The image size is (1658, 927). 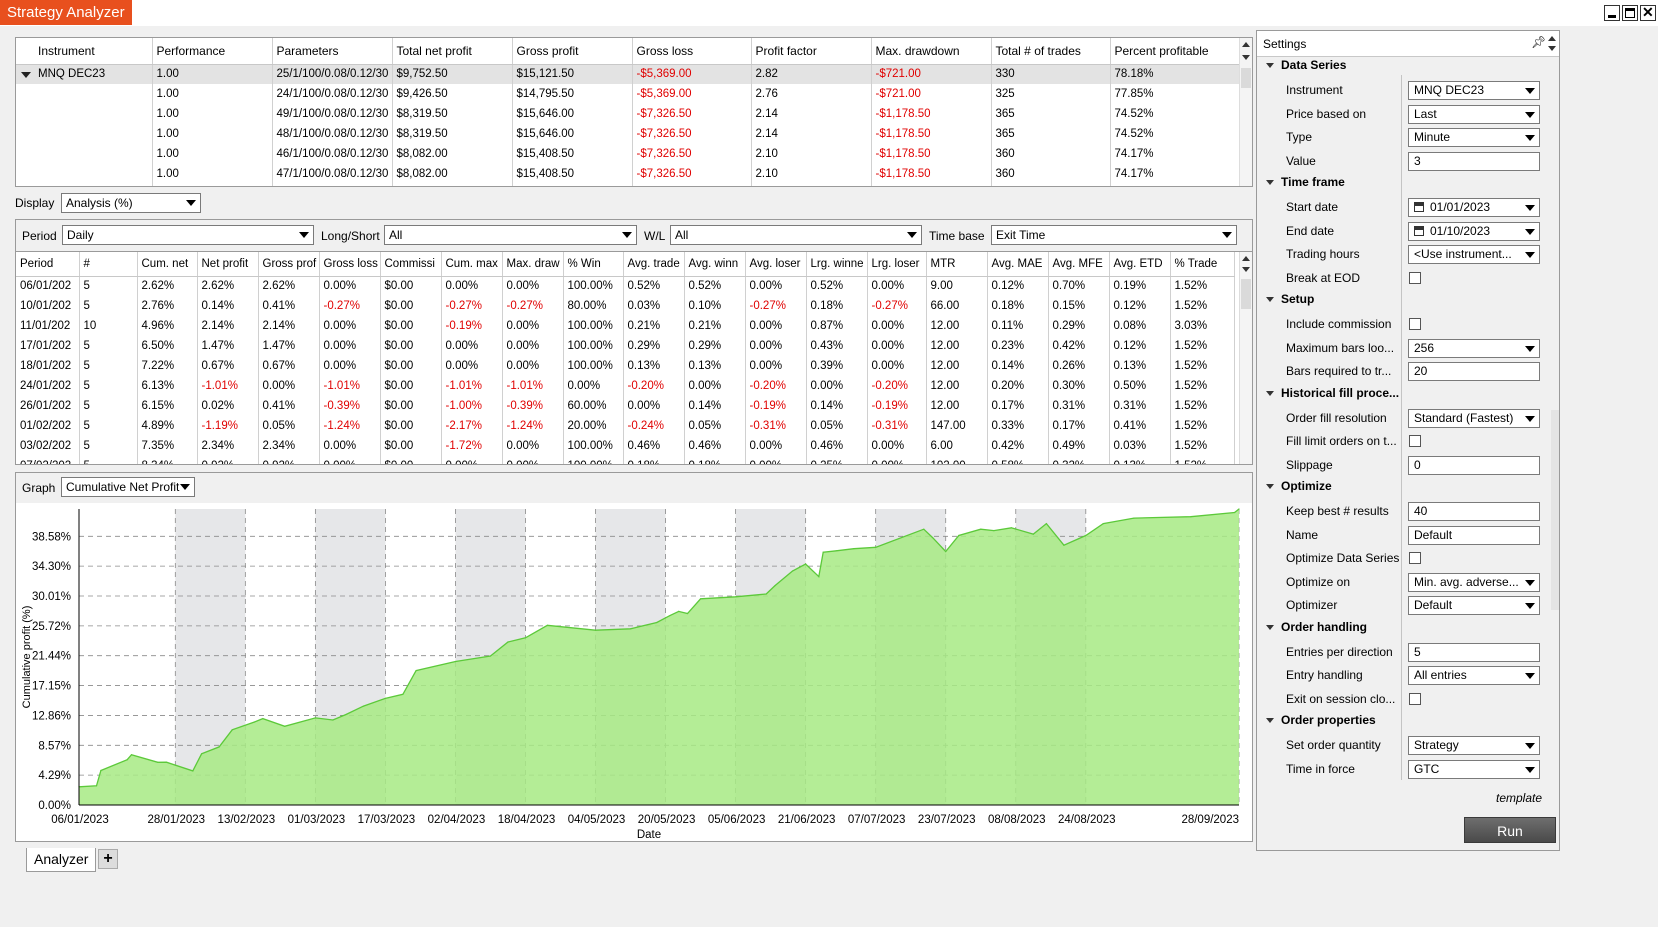 I want to click on analysis-column-header: Net profit, so click(x=228, y=264).